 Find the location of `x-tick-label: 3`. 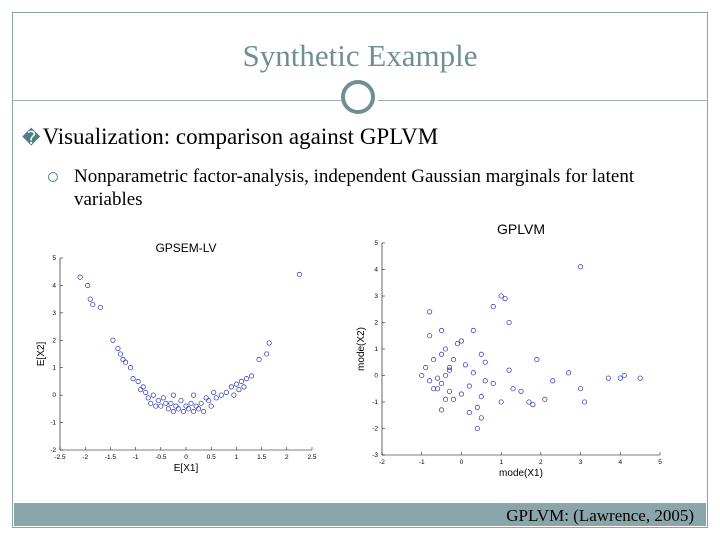

x-tick-label: 3 is located at coordinates (581, 462).